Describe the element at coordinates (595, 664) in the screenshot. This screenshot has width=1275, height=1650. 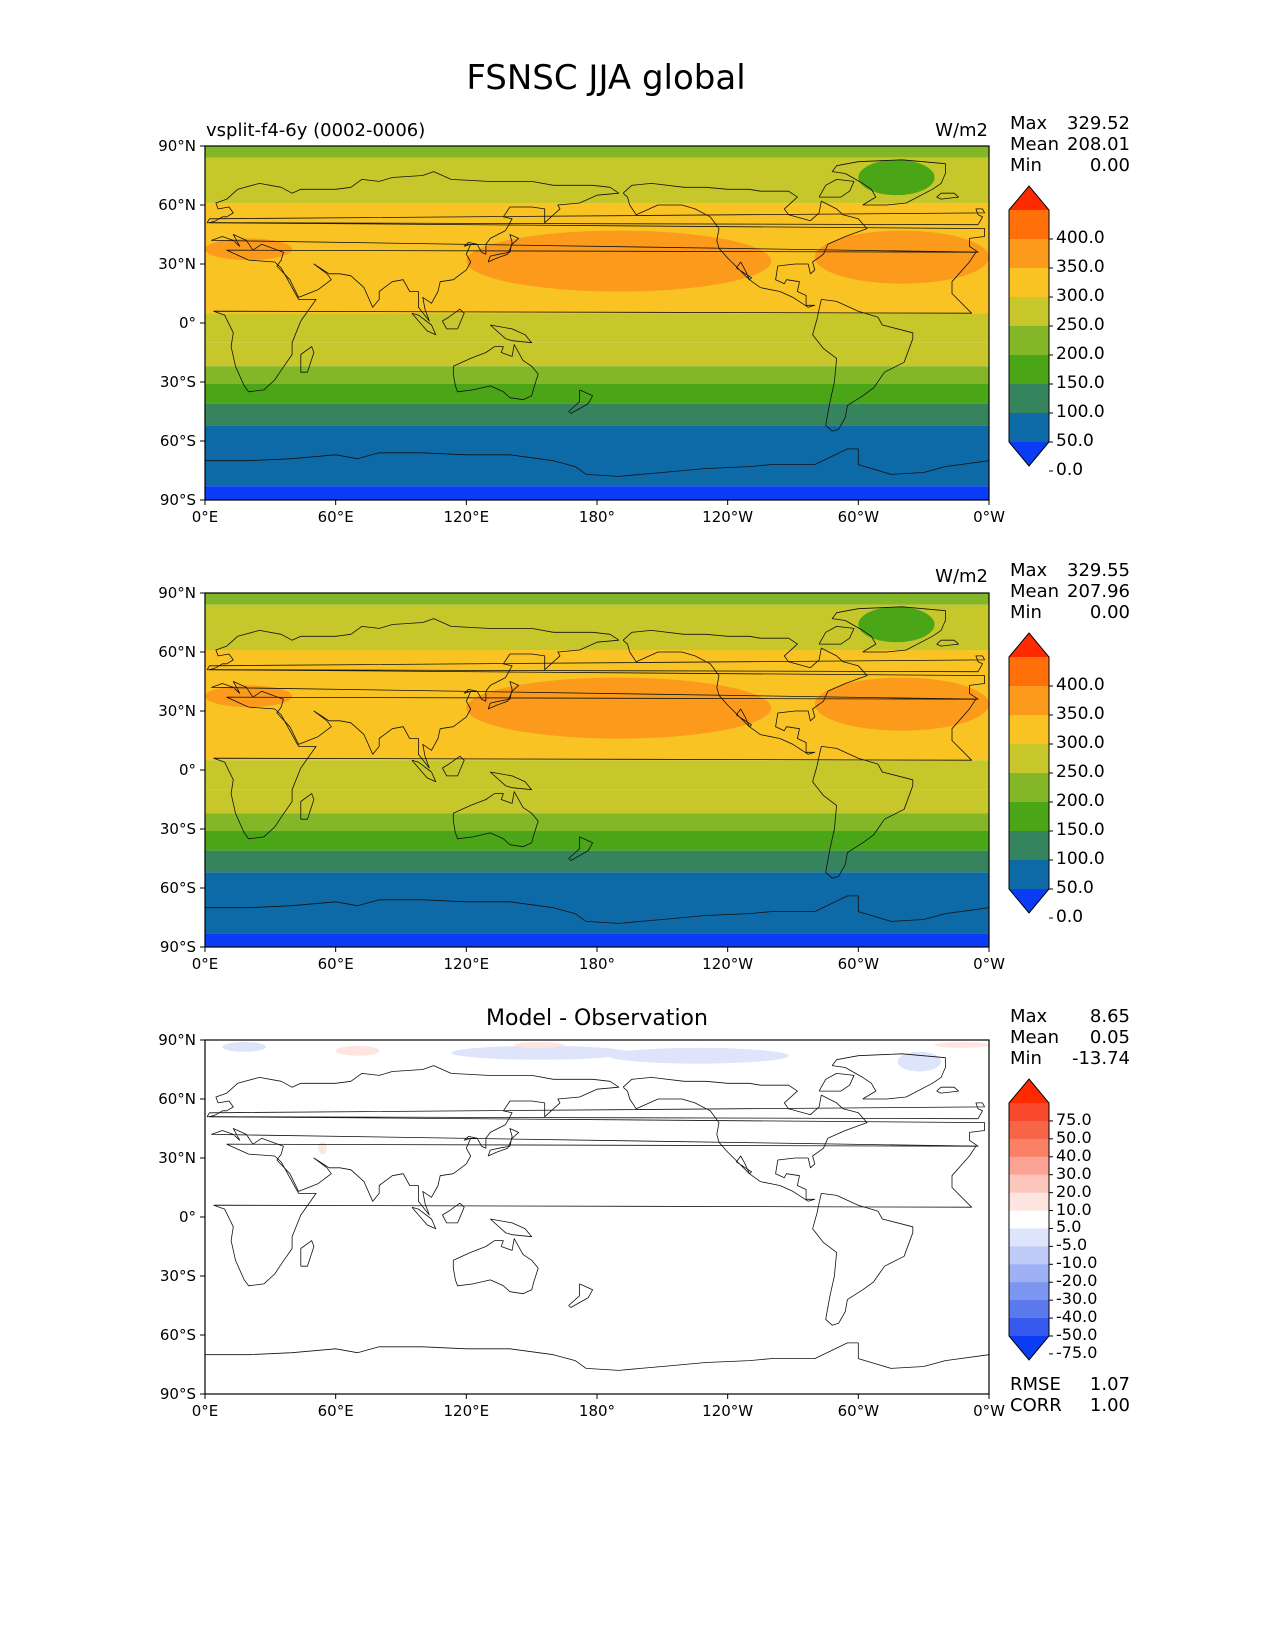
I see `coast-british-isles` at that location.